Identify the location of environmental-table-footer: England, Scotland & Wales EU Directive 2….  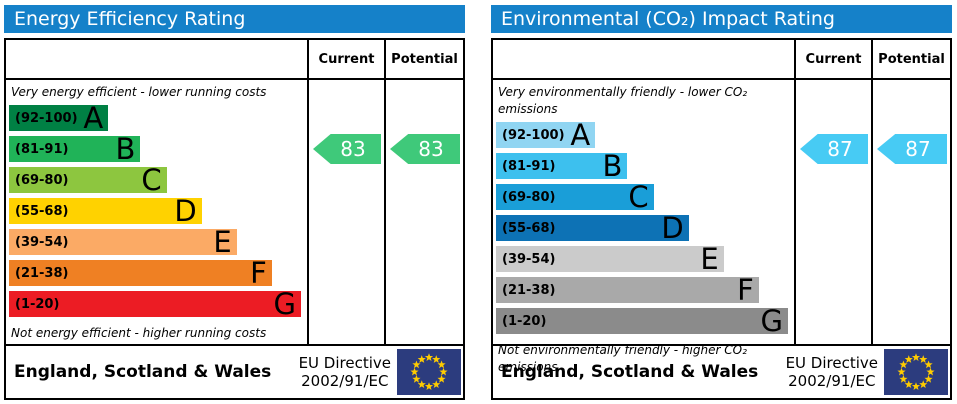
(721, 371).